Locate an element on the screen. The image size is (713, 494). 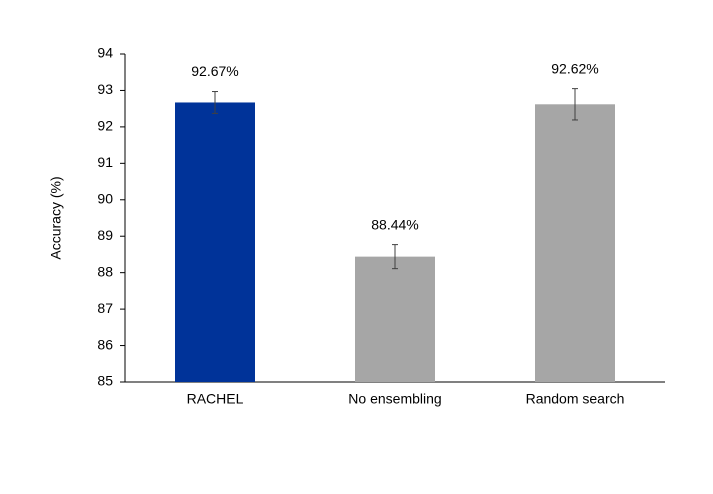
x-tick-label: Random search is located at coordinates (575, 399).